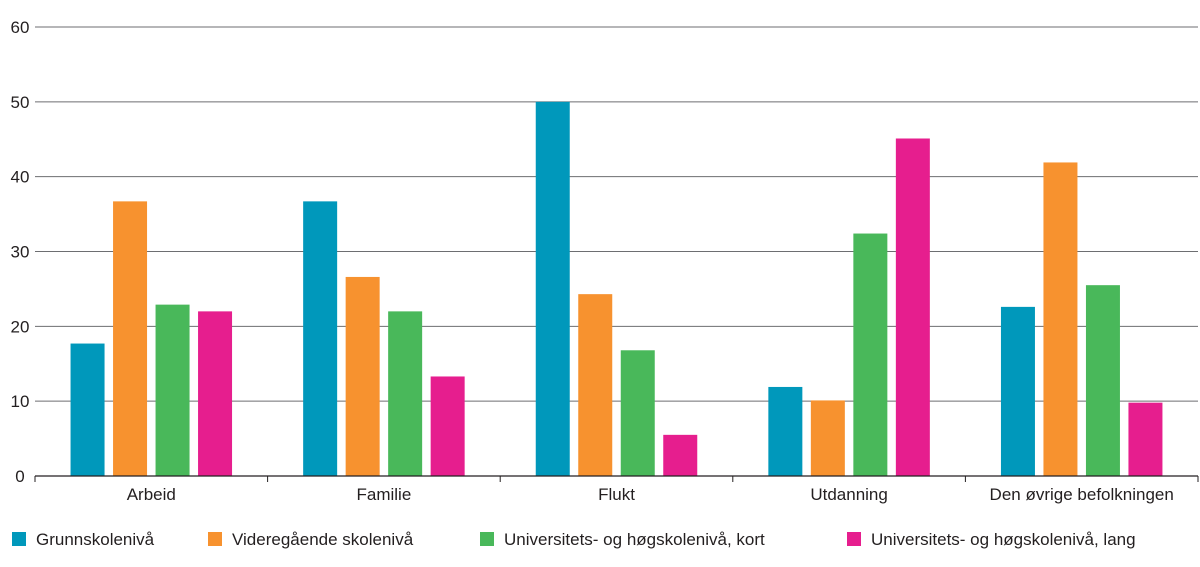  I want to click on y-tick-label: 40, so click(20, 177).